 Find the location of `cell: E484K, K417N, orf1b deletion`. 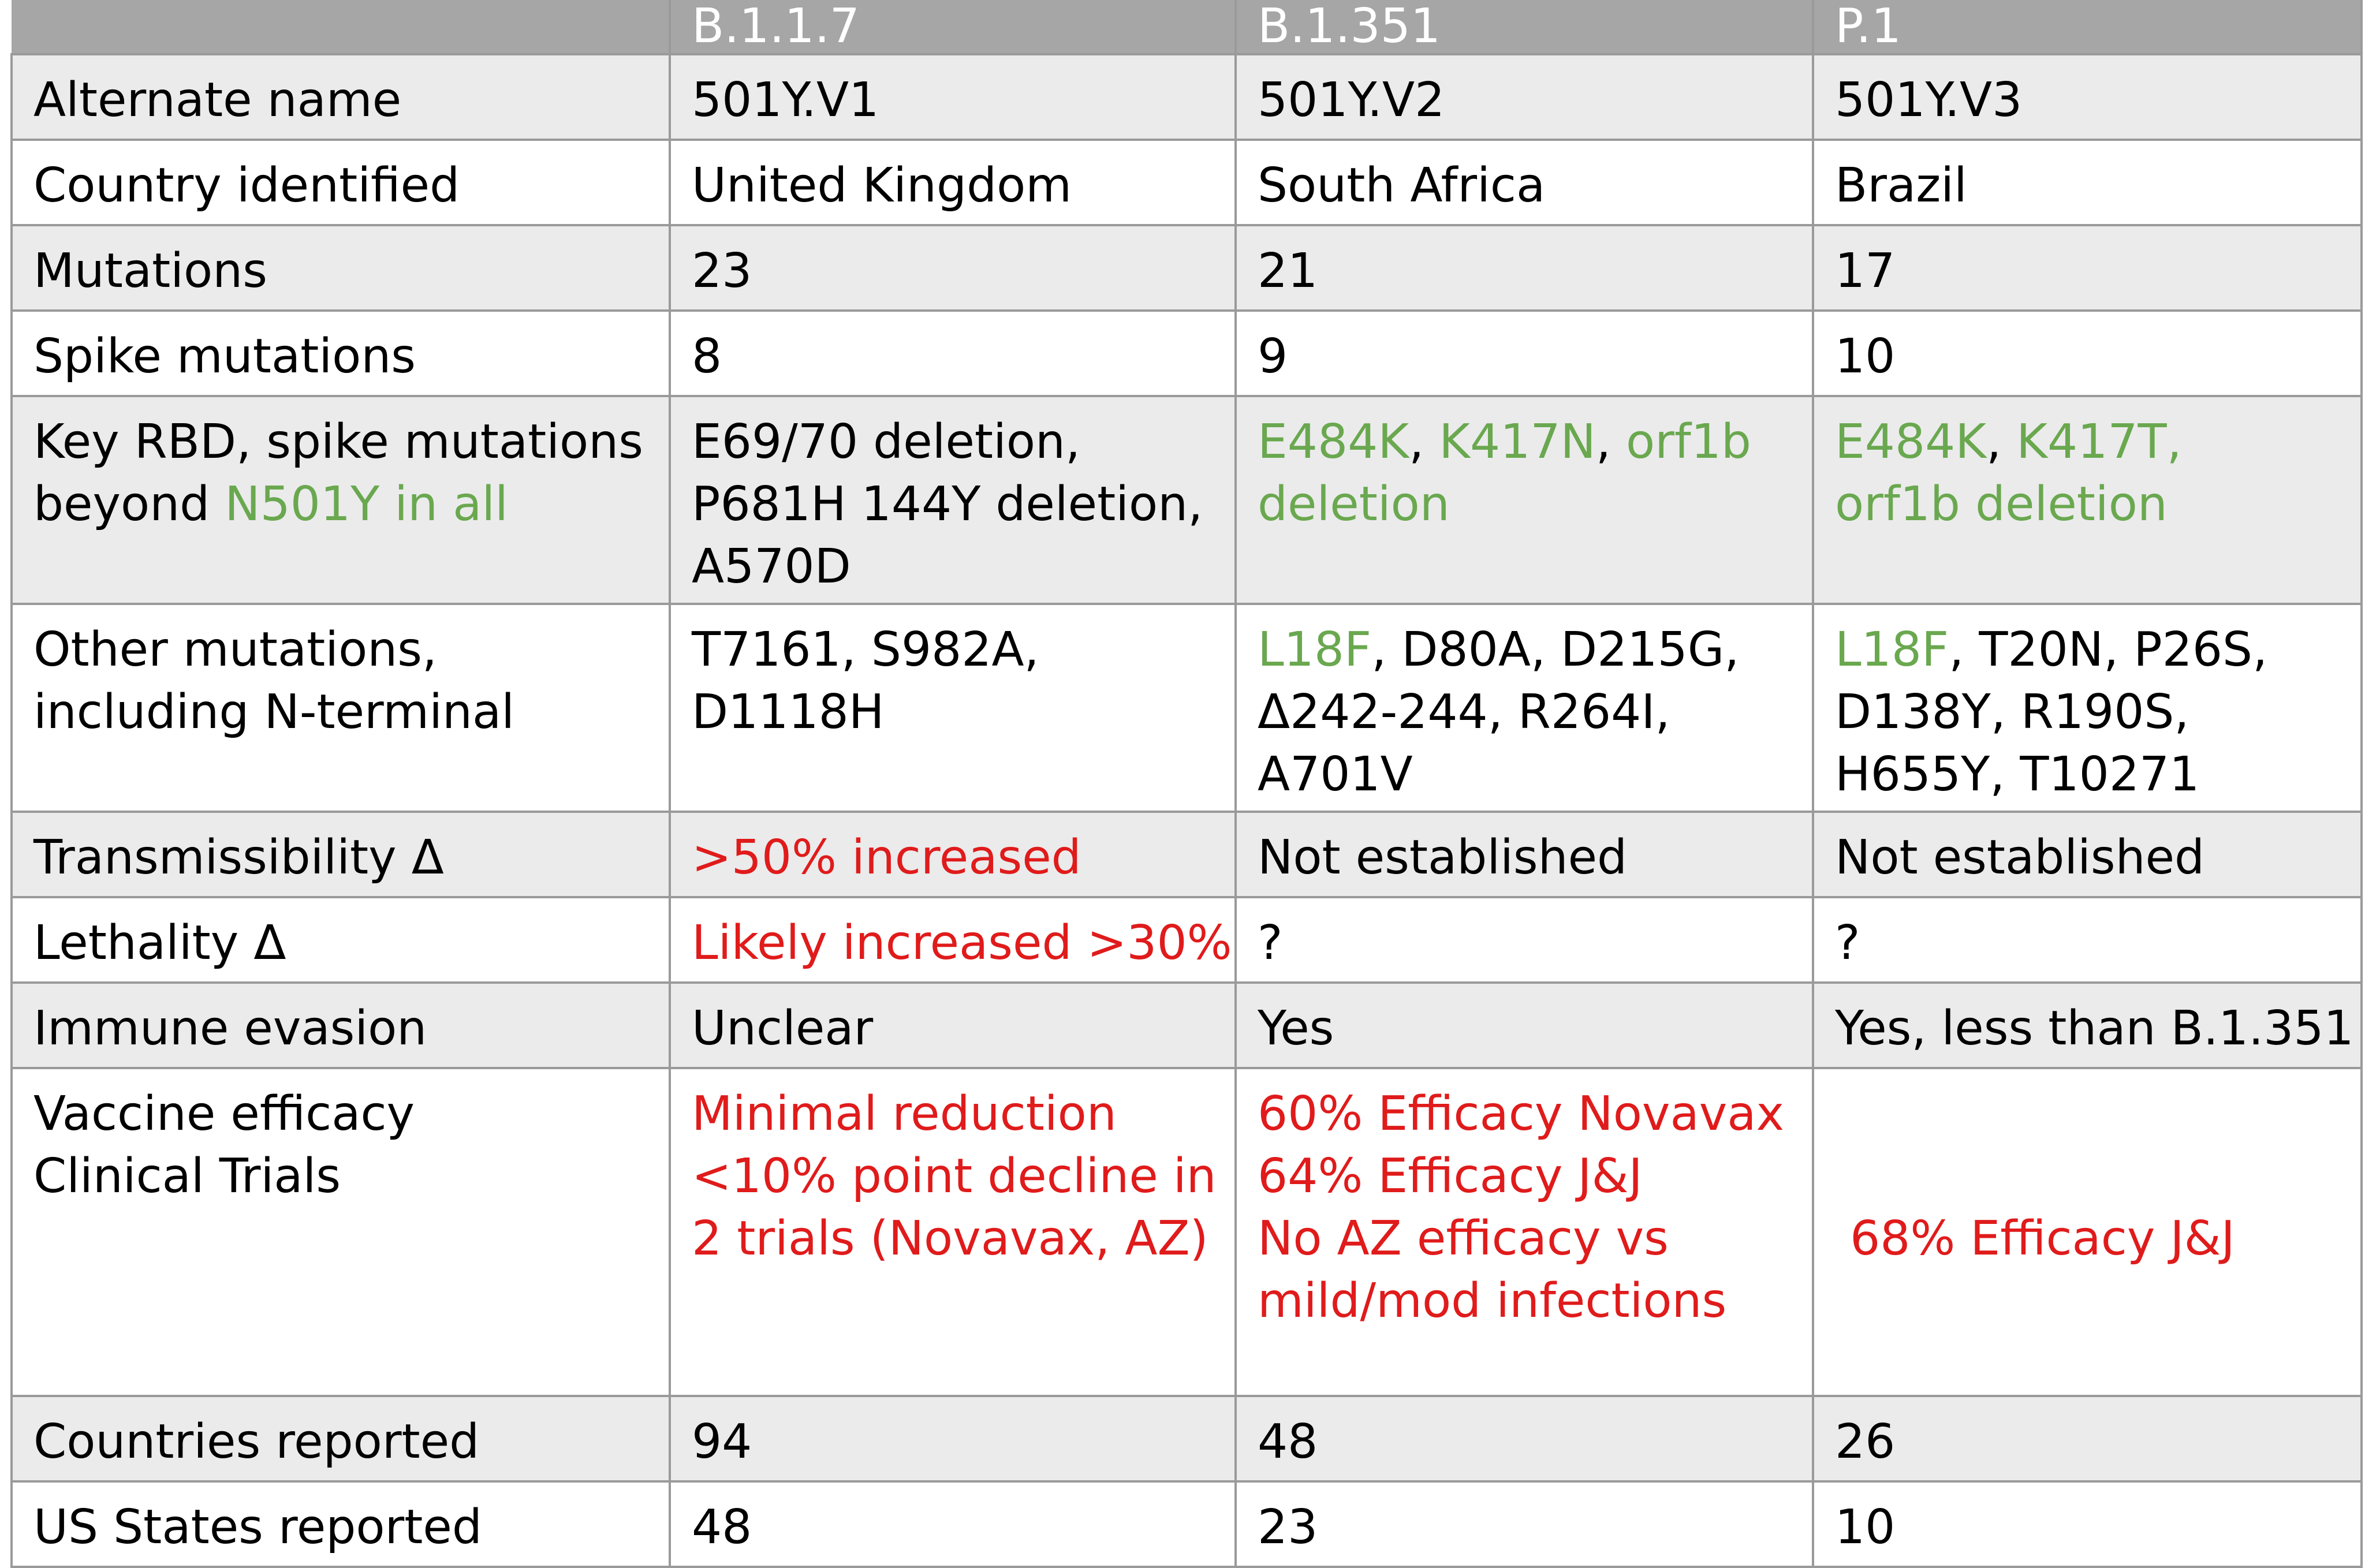

cell: E484K, K417N, orf1b deletion is located at coordinates (1524, 500).